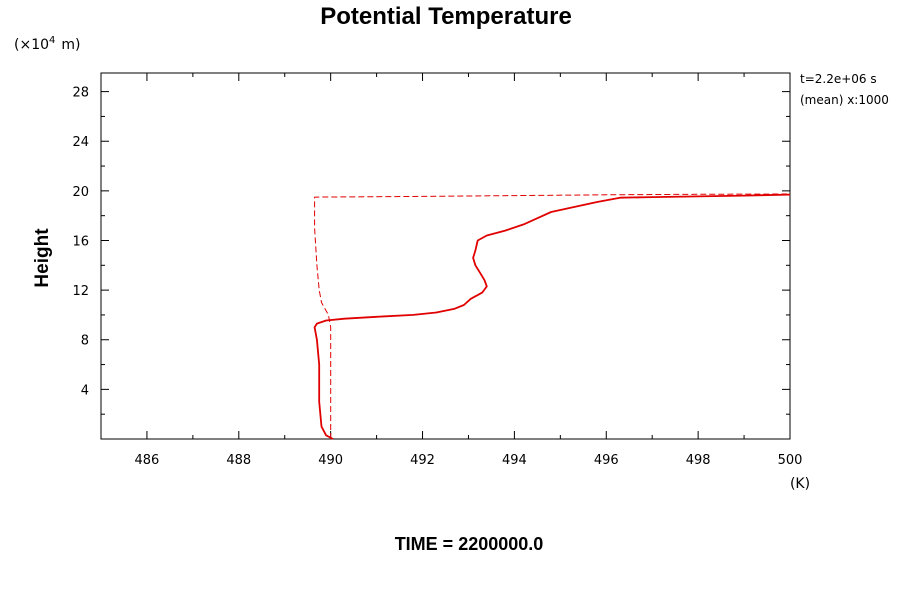 This screenshot has width=900, height=600. What do you see at coordinates (446, 16) in the screenshot?
I see `chart-title: Potential Temperature` at bounding box center [446, 16].